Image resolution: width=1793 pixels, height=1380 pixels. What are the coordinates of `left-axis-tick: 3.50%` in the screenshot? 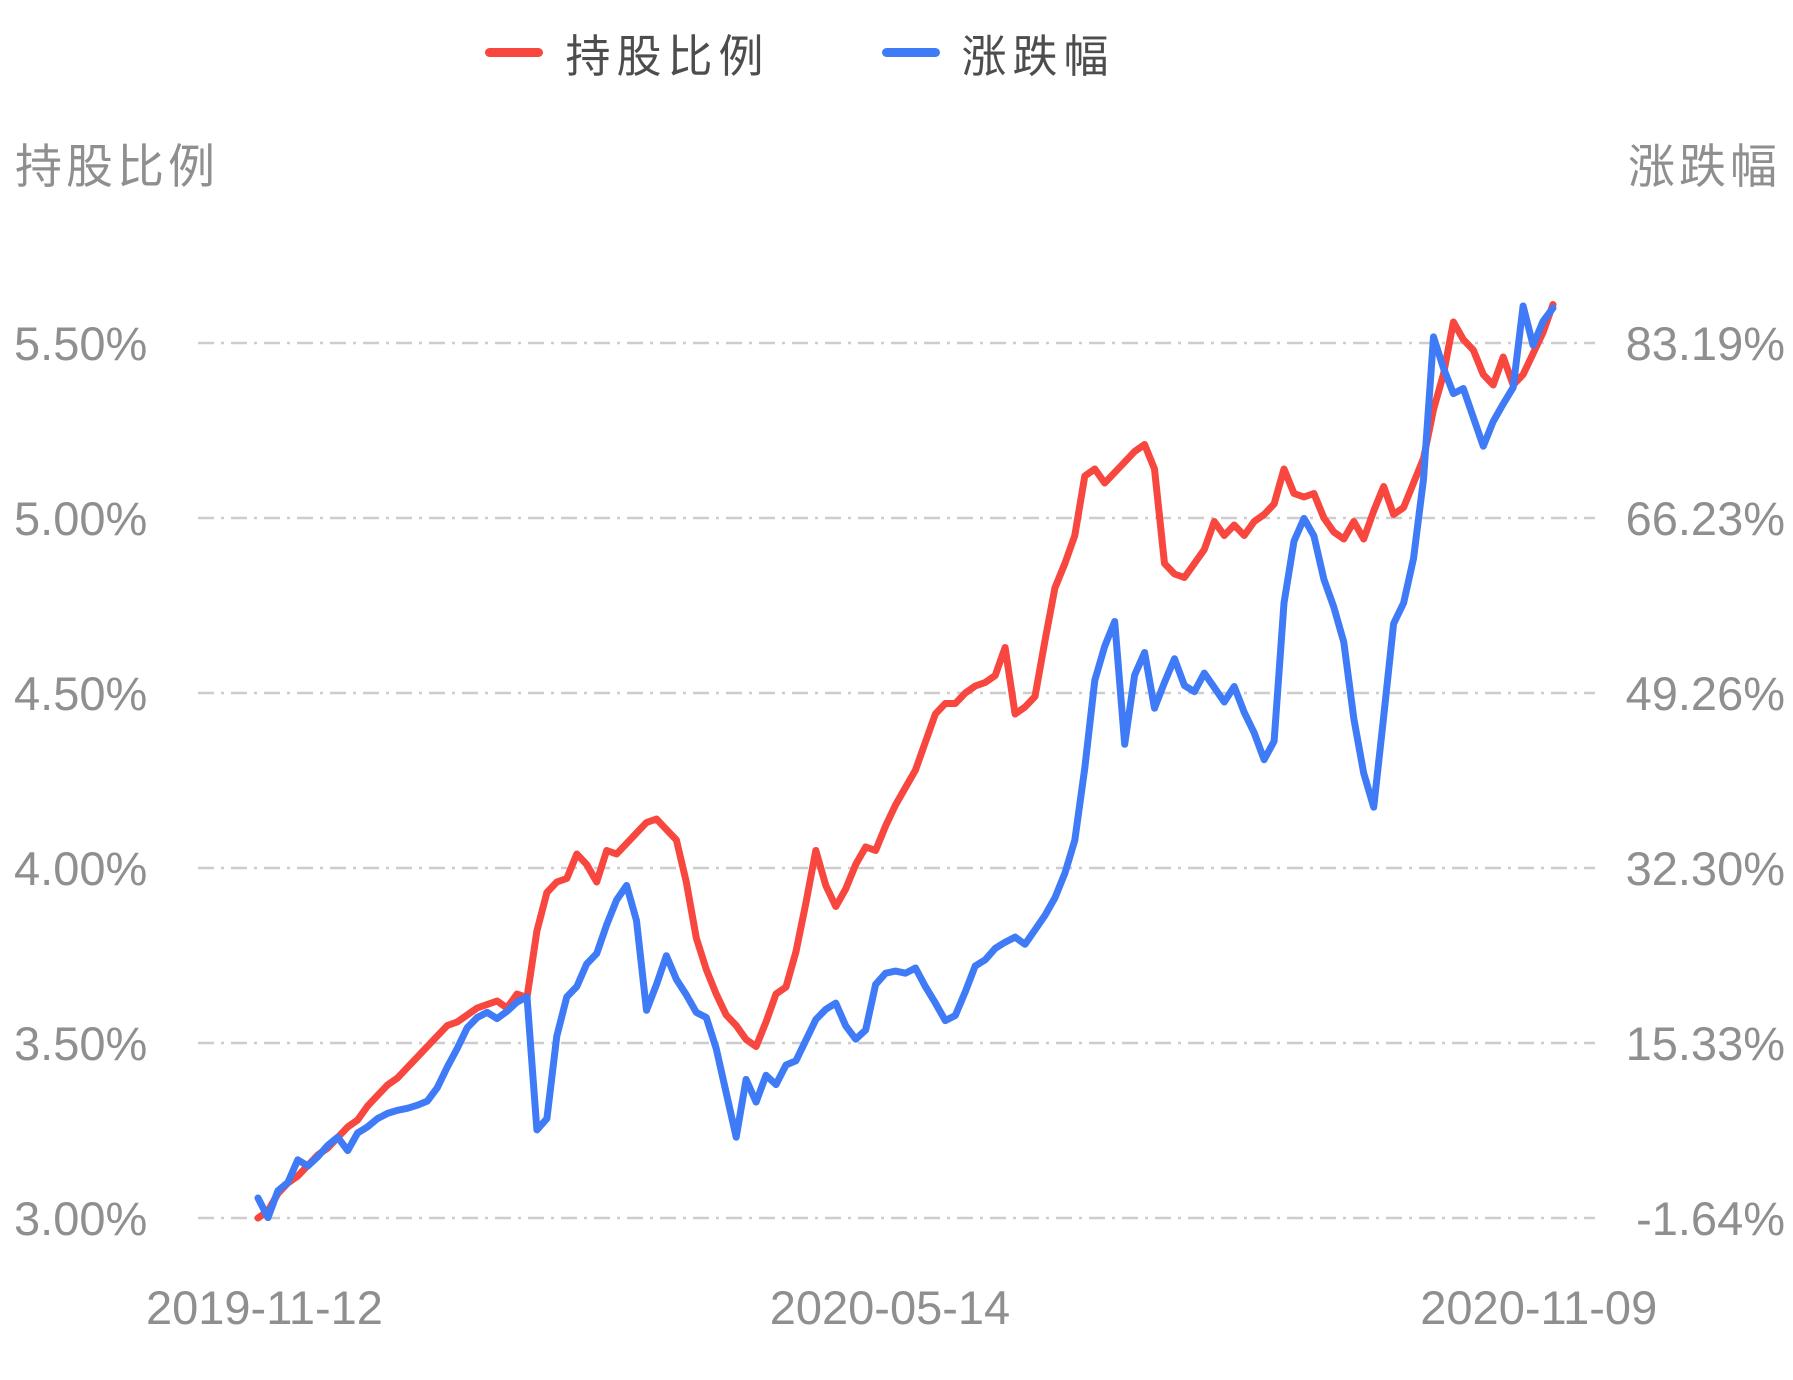 It's located at (81, 1043).